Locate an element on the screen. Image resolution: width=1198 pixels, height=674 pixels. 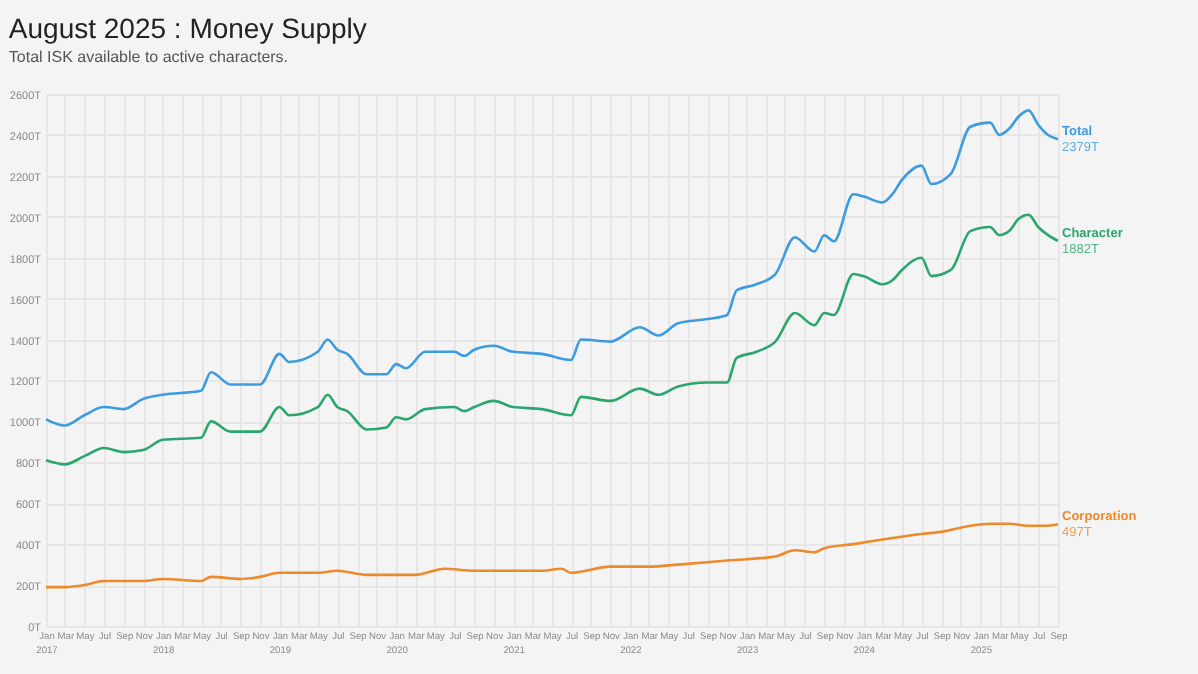
chart-subtitle: Total ISK available to active characters. is located at coordinates (148, 57).